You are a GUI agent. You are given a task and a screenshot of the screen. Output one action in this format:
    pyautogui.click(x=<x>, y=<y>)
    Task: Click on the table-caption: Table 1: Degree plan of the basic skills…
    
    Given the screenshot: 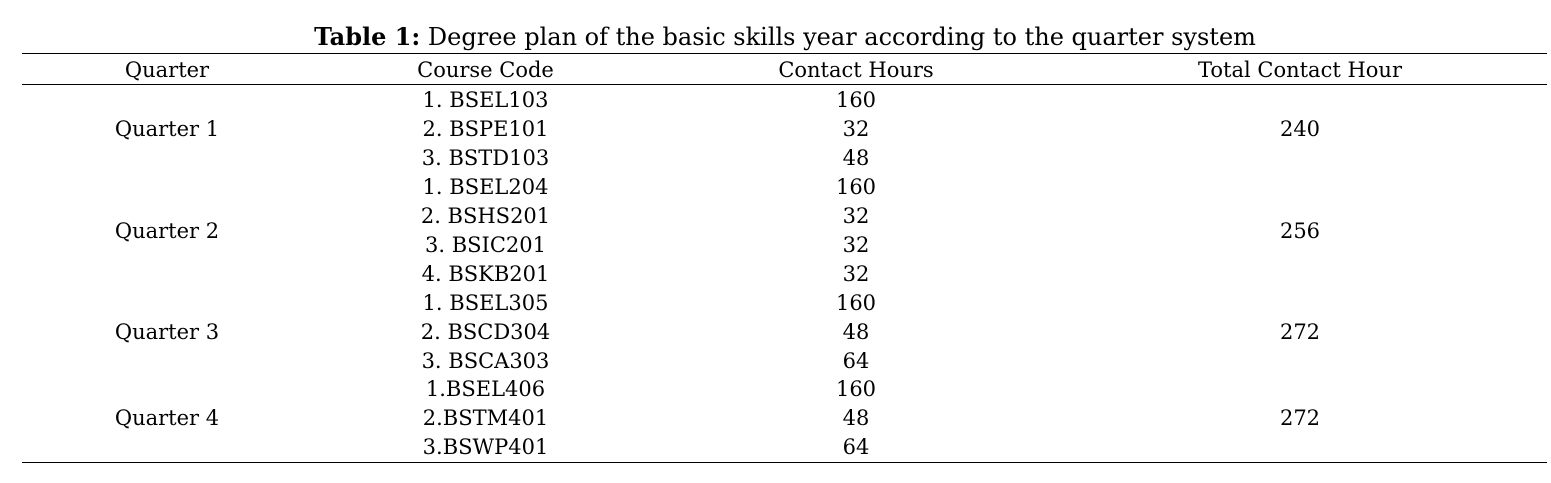 What is the action you would take?
    pyautogui.click(x=775, y=37)
    